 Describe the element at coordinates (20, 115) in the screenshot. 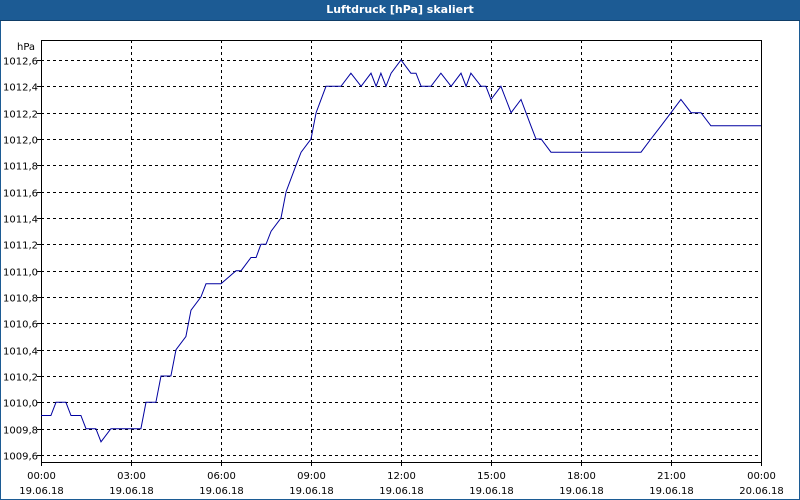

I see `y-tick-label: 1012,2` at that location.